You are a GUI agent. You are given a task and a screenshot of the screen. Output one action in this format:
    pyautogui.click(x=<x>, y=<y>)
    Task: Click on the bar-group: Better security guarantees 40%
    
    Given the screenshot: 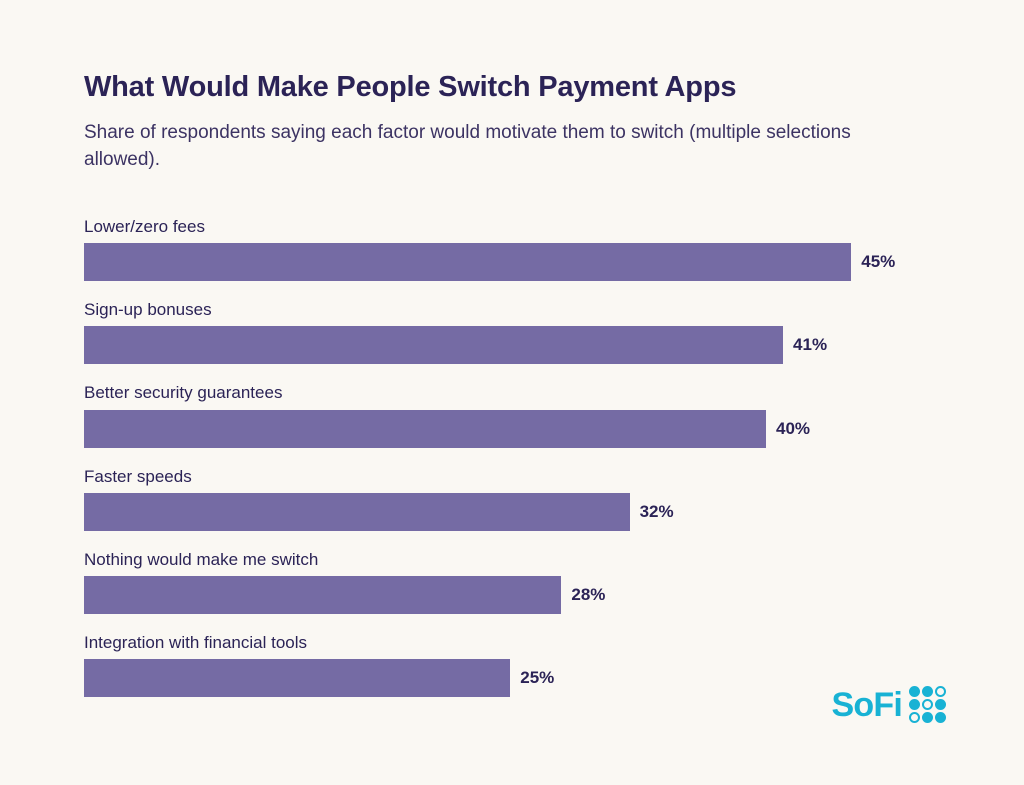 What is the action you would take?
    pyautogui.click(x=512, y=415)
    